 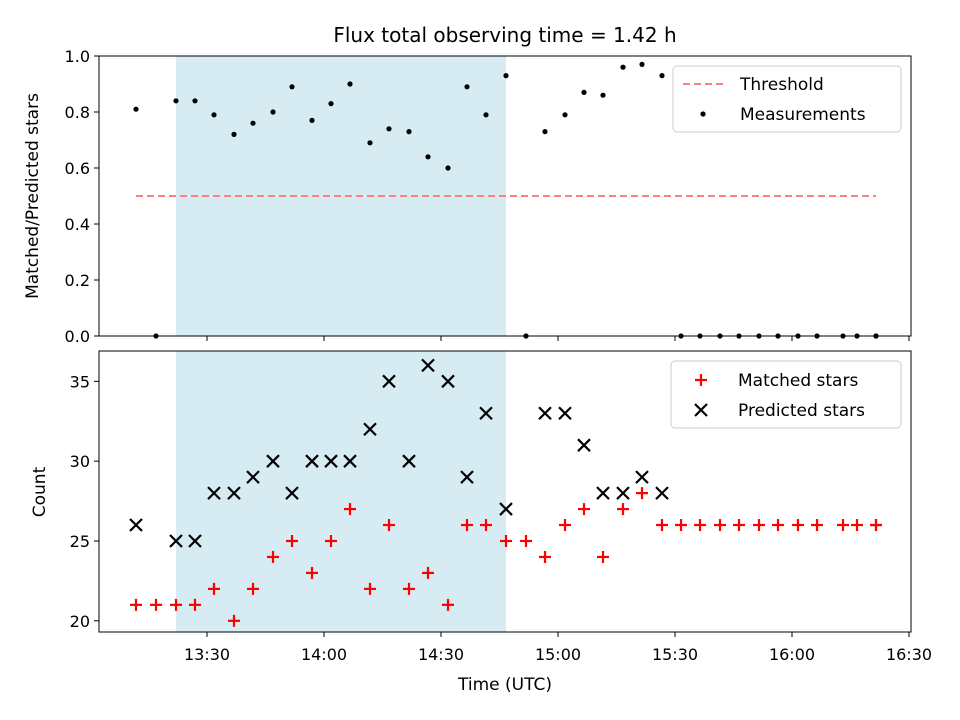 What do you see at coordinates (341, 491) in the screenshot?
I see `observing-window-span` at bounding box center [341, 491].